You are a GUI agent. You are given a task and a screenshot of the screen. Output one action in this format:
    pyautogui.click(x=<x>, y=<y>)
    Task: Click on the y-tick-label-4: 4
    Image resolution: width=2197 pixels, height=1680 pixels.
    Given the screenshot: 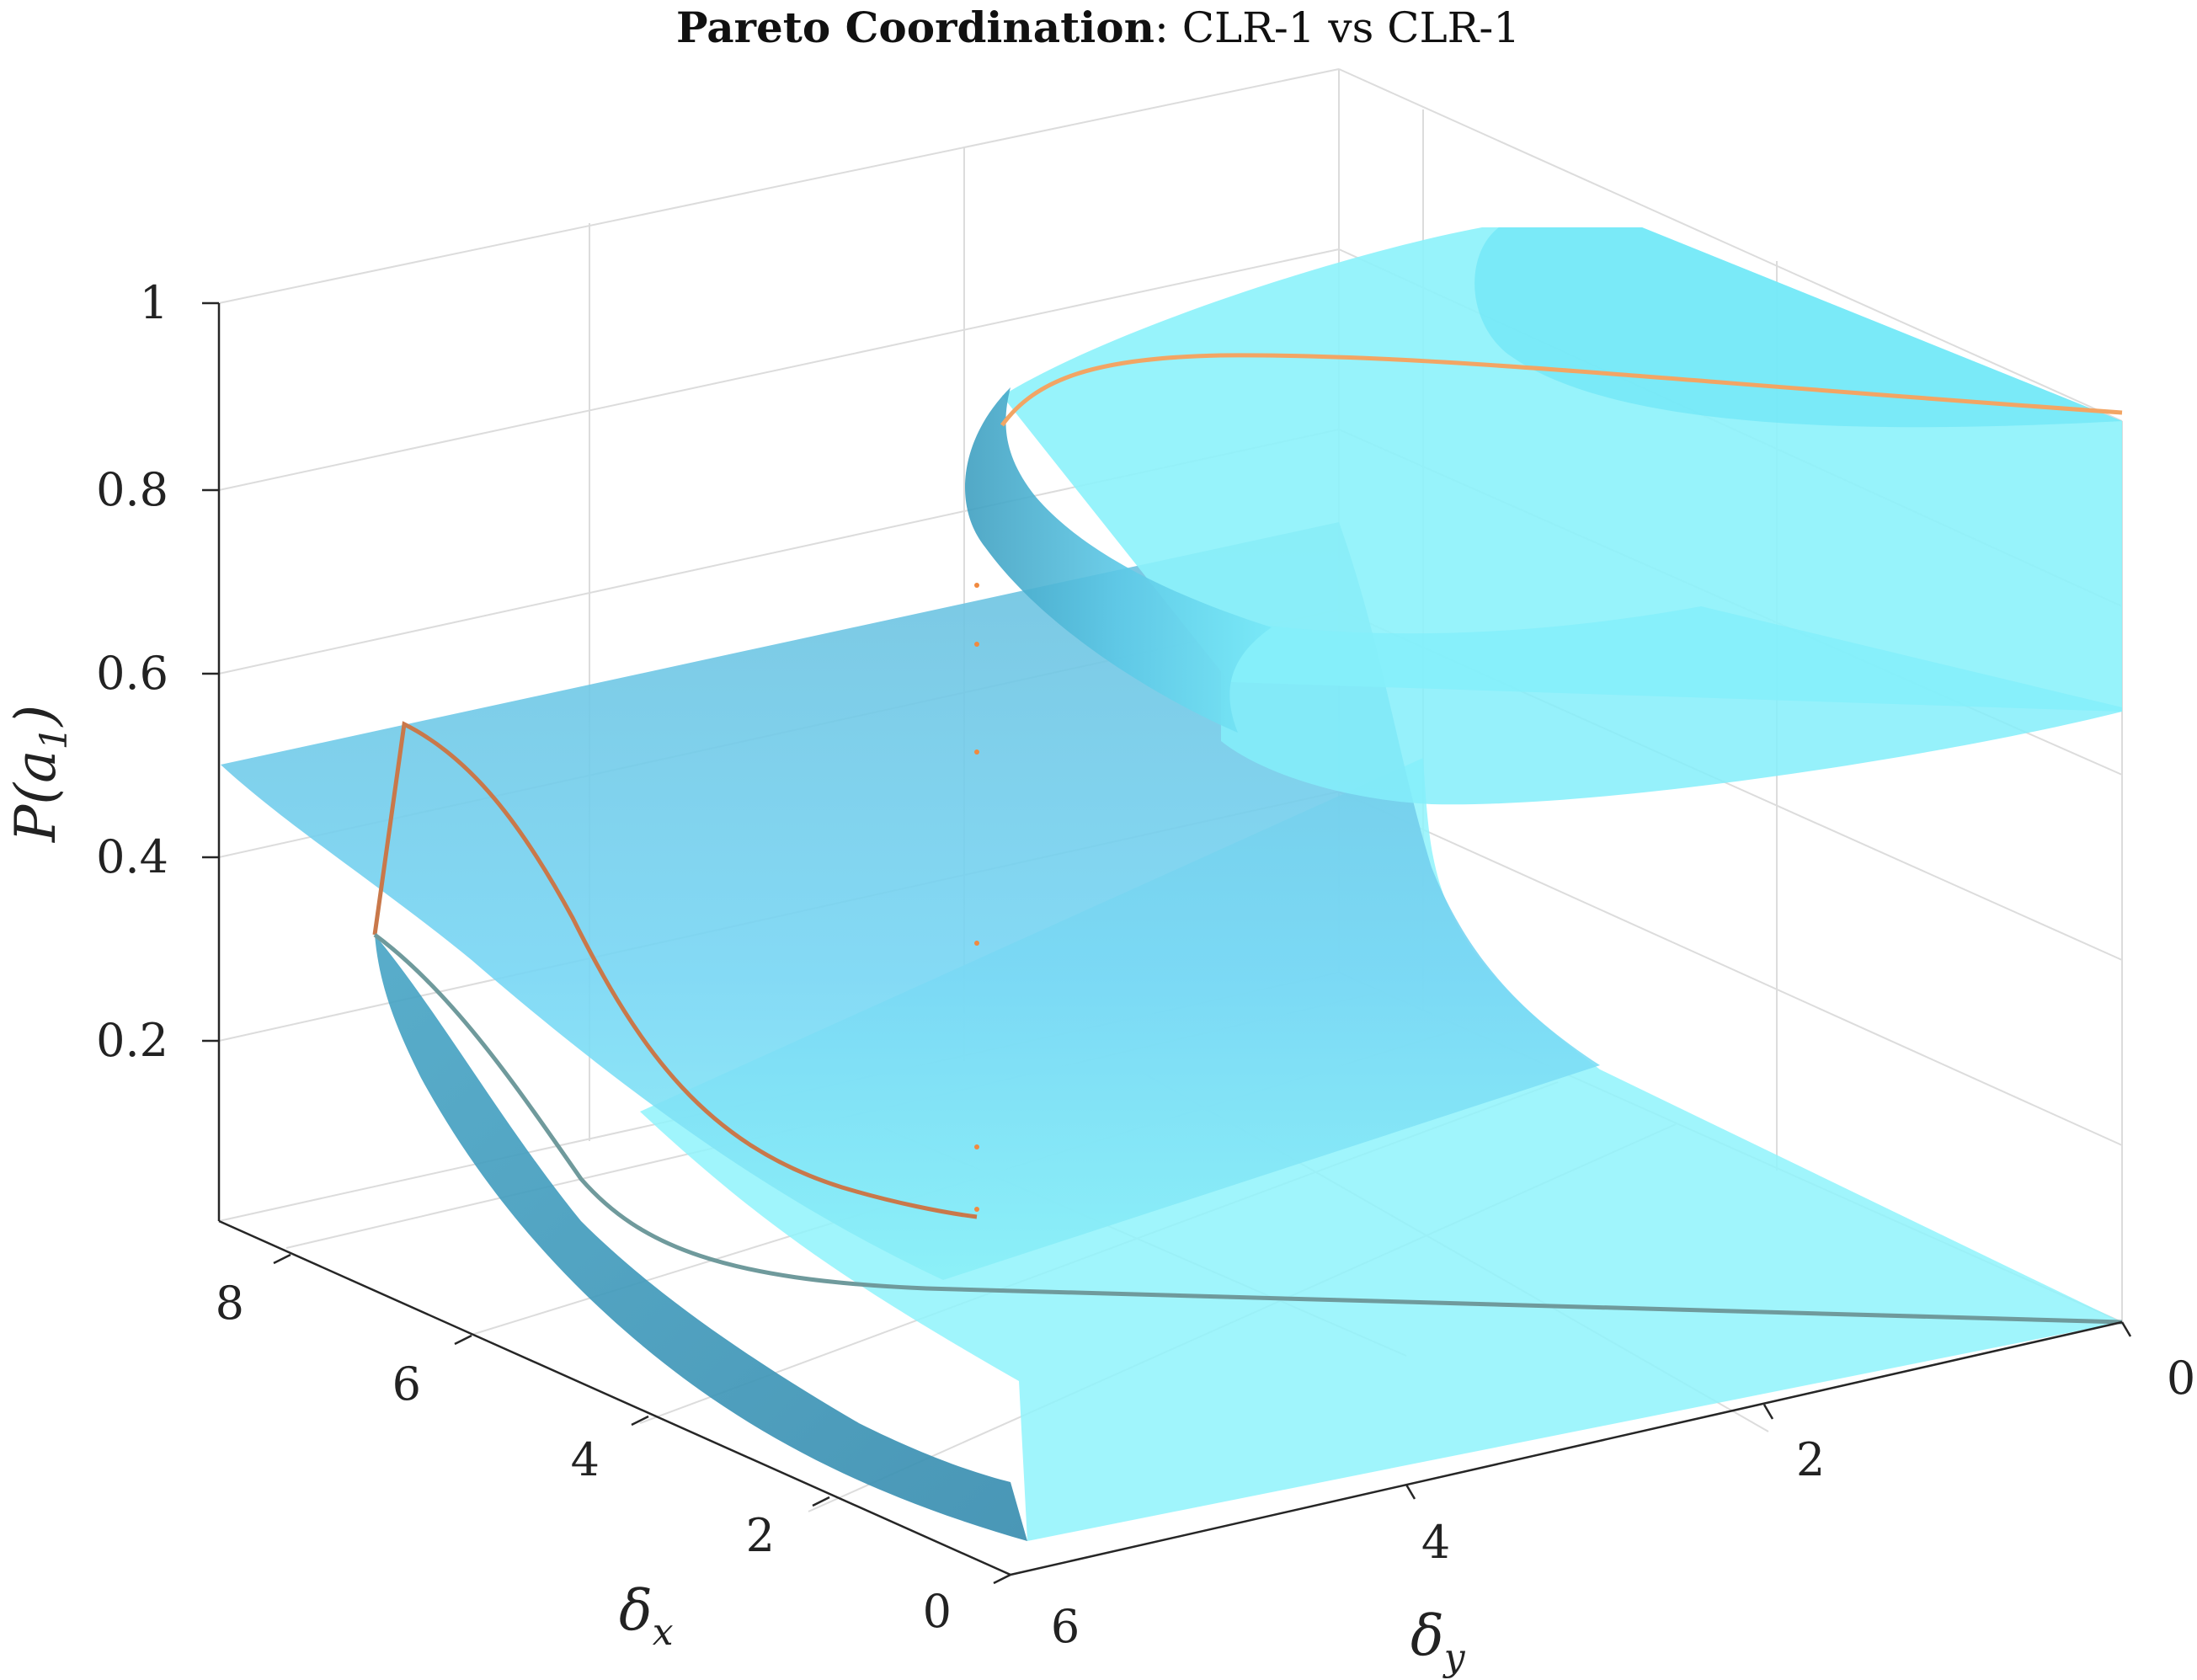 What is the action you would take?
    pyautogui.click(x=1435, y=1542)
    